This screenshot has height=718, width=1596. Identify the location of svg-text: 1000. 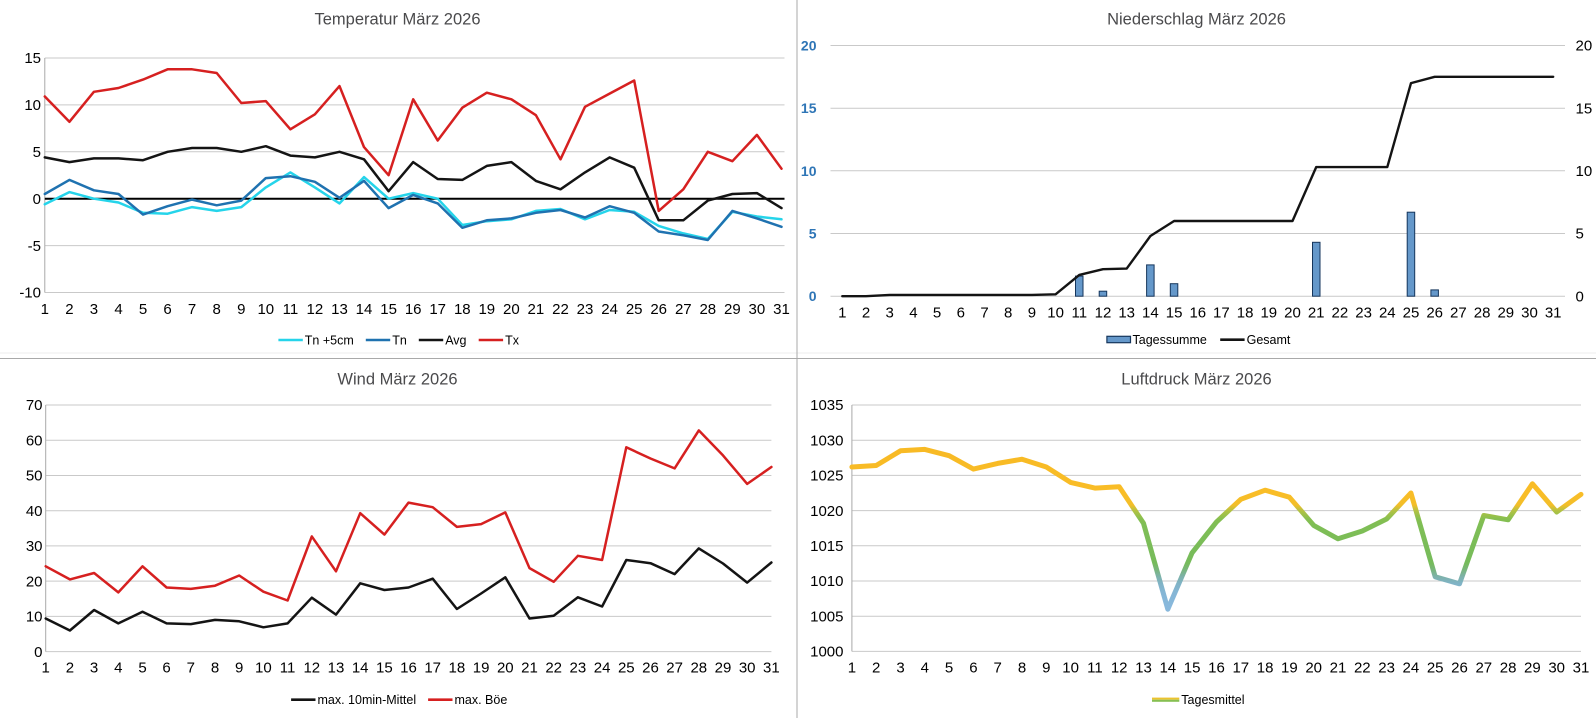
(826, 652).